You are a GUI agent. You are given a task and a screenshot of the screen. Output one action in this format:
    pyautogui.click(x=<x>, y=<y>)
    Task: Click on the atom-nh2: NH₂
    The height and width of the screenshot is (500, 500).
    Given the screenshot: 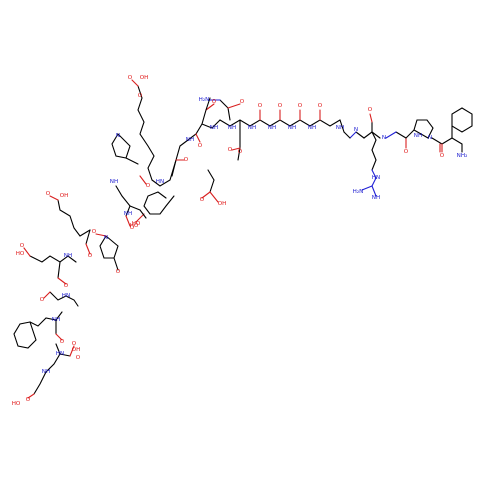 What is the action you would take?
    pyautogui.click(x=462, y=156)
    